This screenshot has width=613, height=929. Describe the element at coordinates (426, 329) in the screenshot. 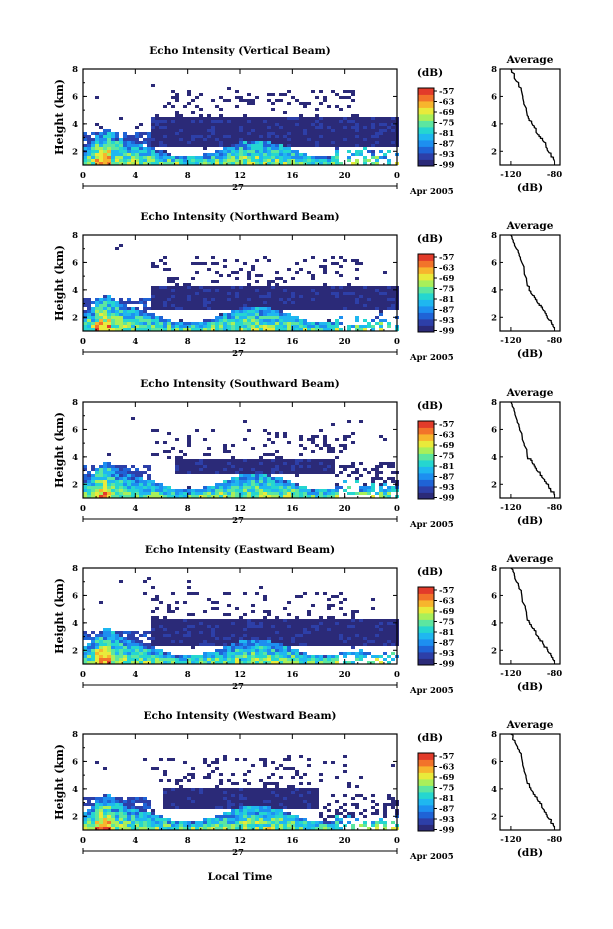

I see `colorbar-swatch` at that location.